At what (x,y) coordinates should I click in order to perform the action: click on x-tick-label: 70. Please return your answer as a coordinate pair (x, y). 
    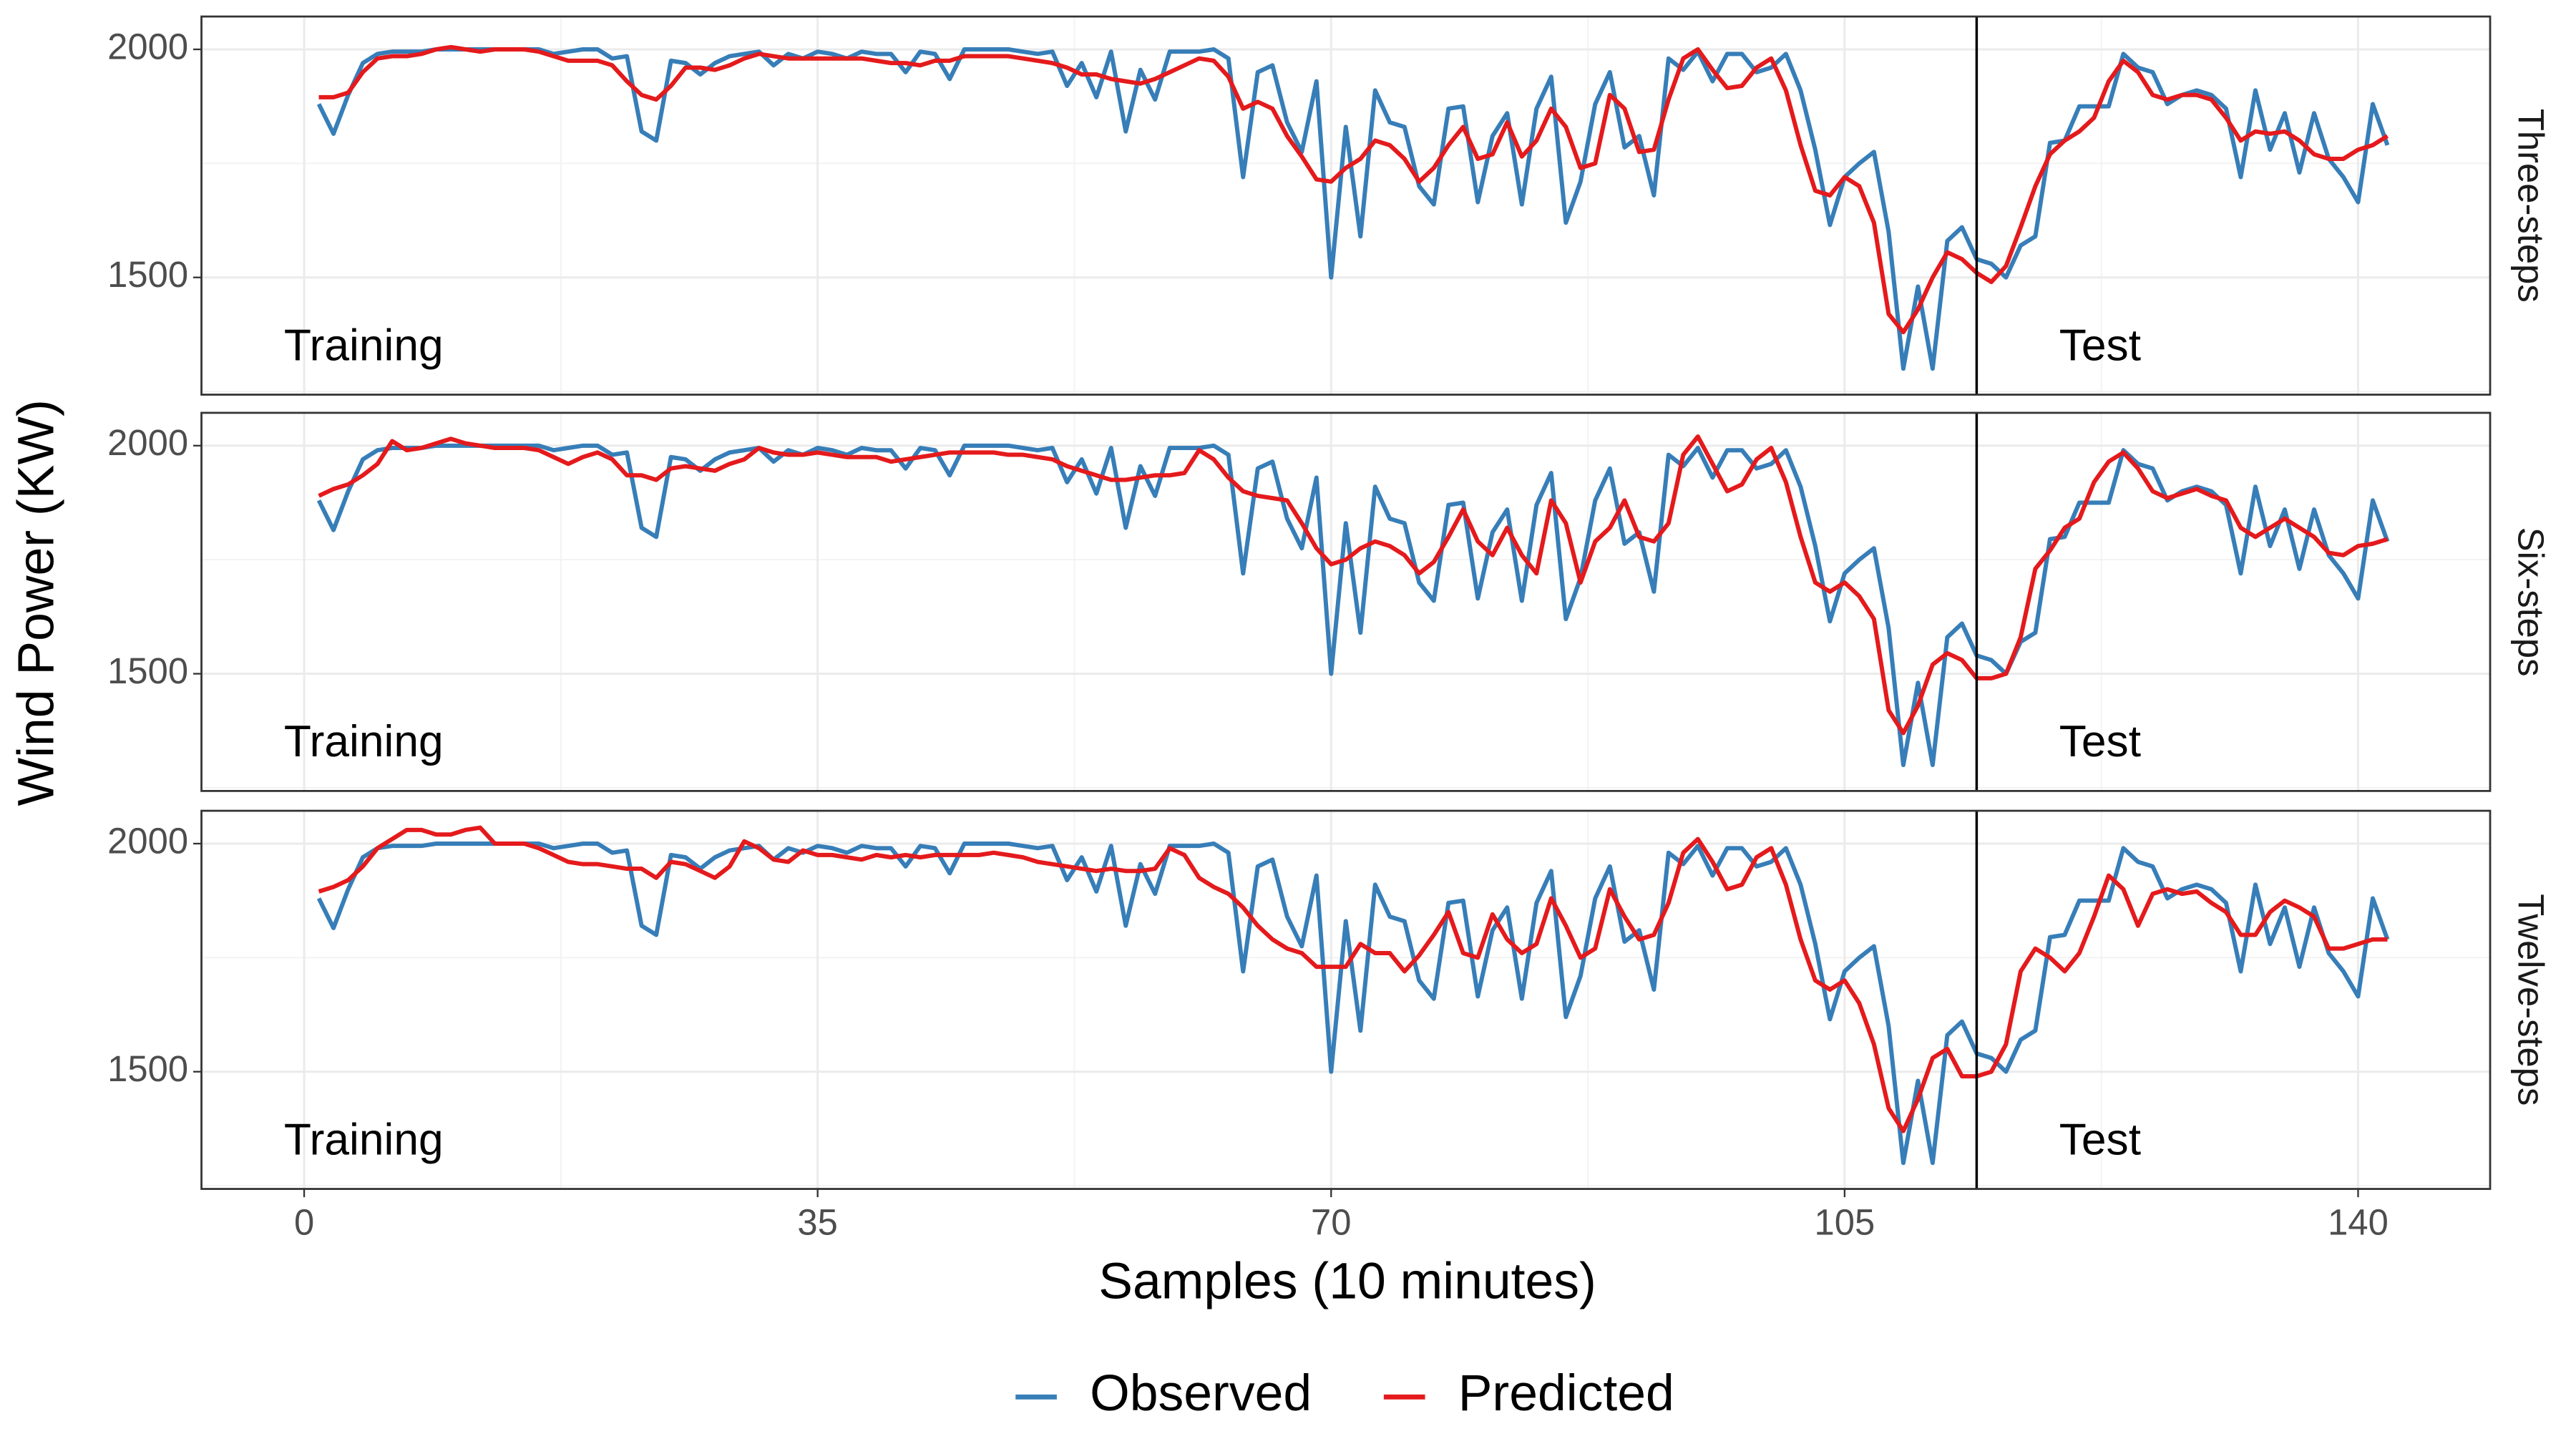
    Looking at the image, I should click on (1331, 1222).